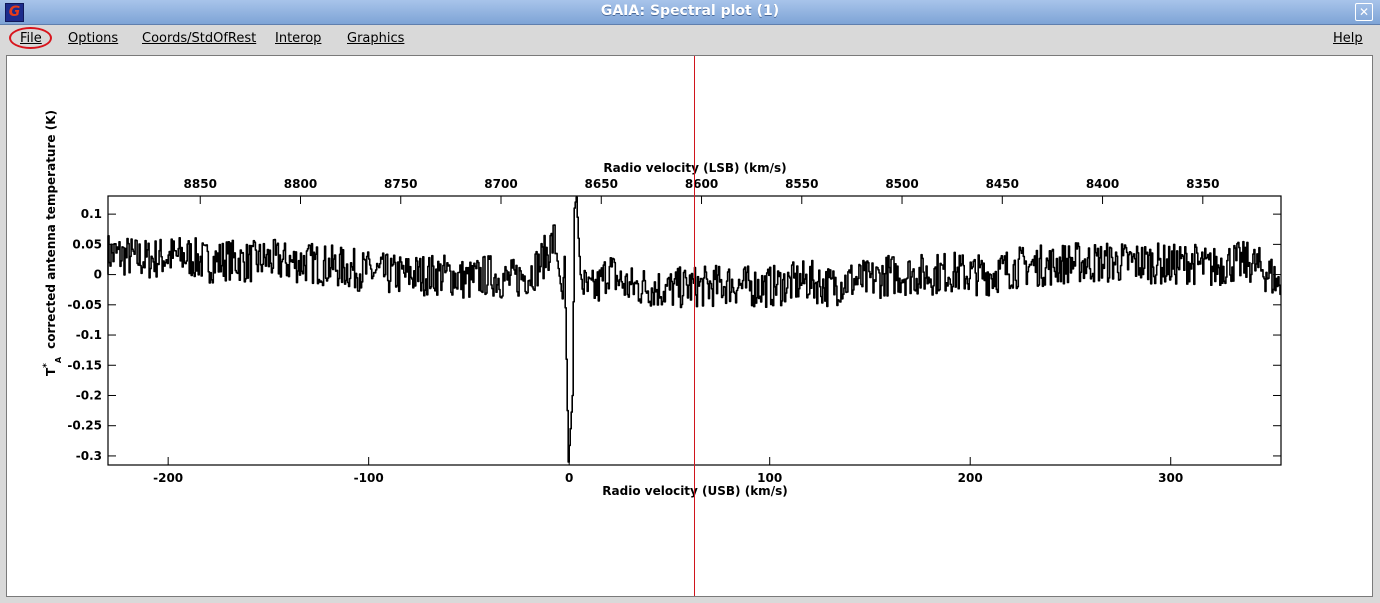 The height and width of the screenshot is (603, 1380). I want to click on svg-text:T*Acorrected antenna temperatu: T*Acorrected antenna temperature (K), so click(52, 243).